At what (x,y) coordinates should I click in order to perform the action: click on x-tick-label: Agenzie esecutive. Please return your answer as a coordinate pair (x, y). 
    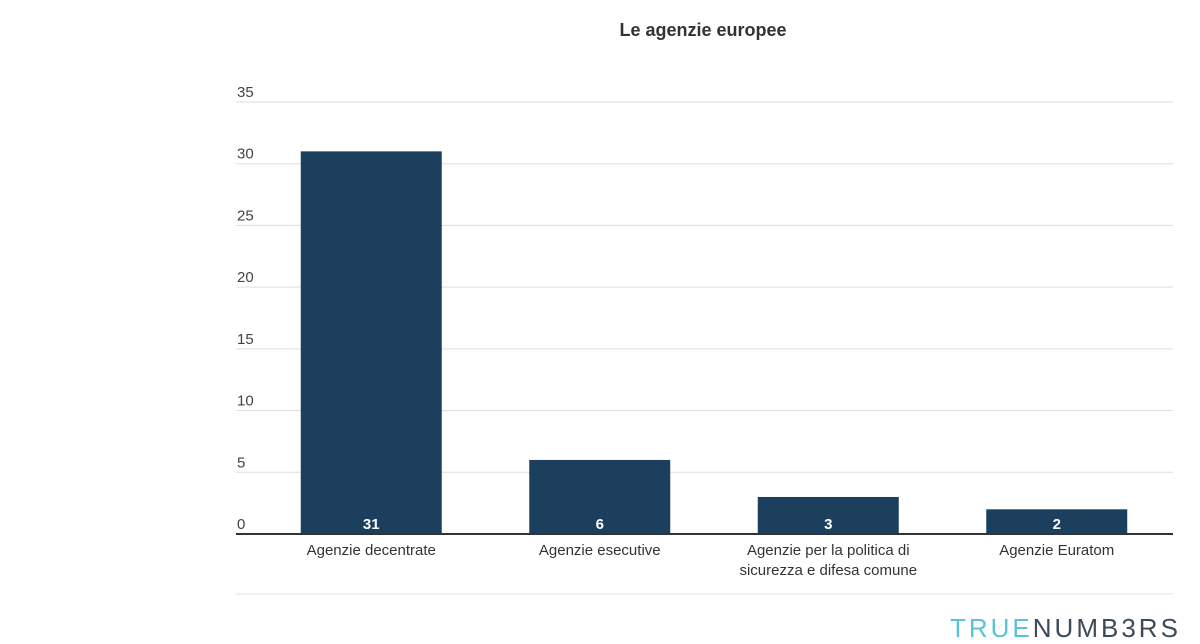
    Looking at the image, I should click on (600, 550).